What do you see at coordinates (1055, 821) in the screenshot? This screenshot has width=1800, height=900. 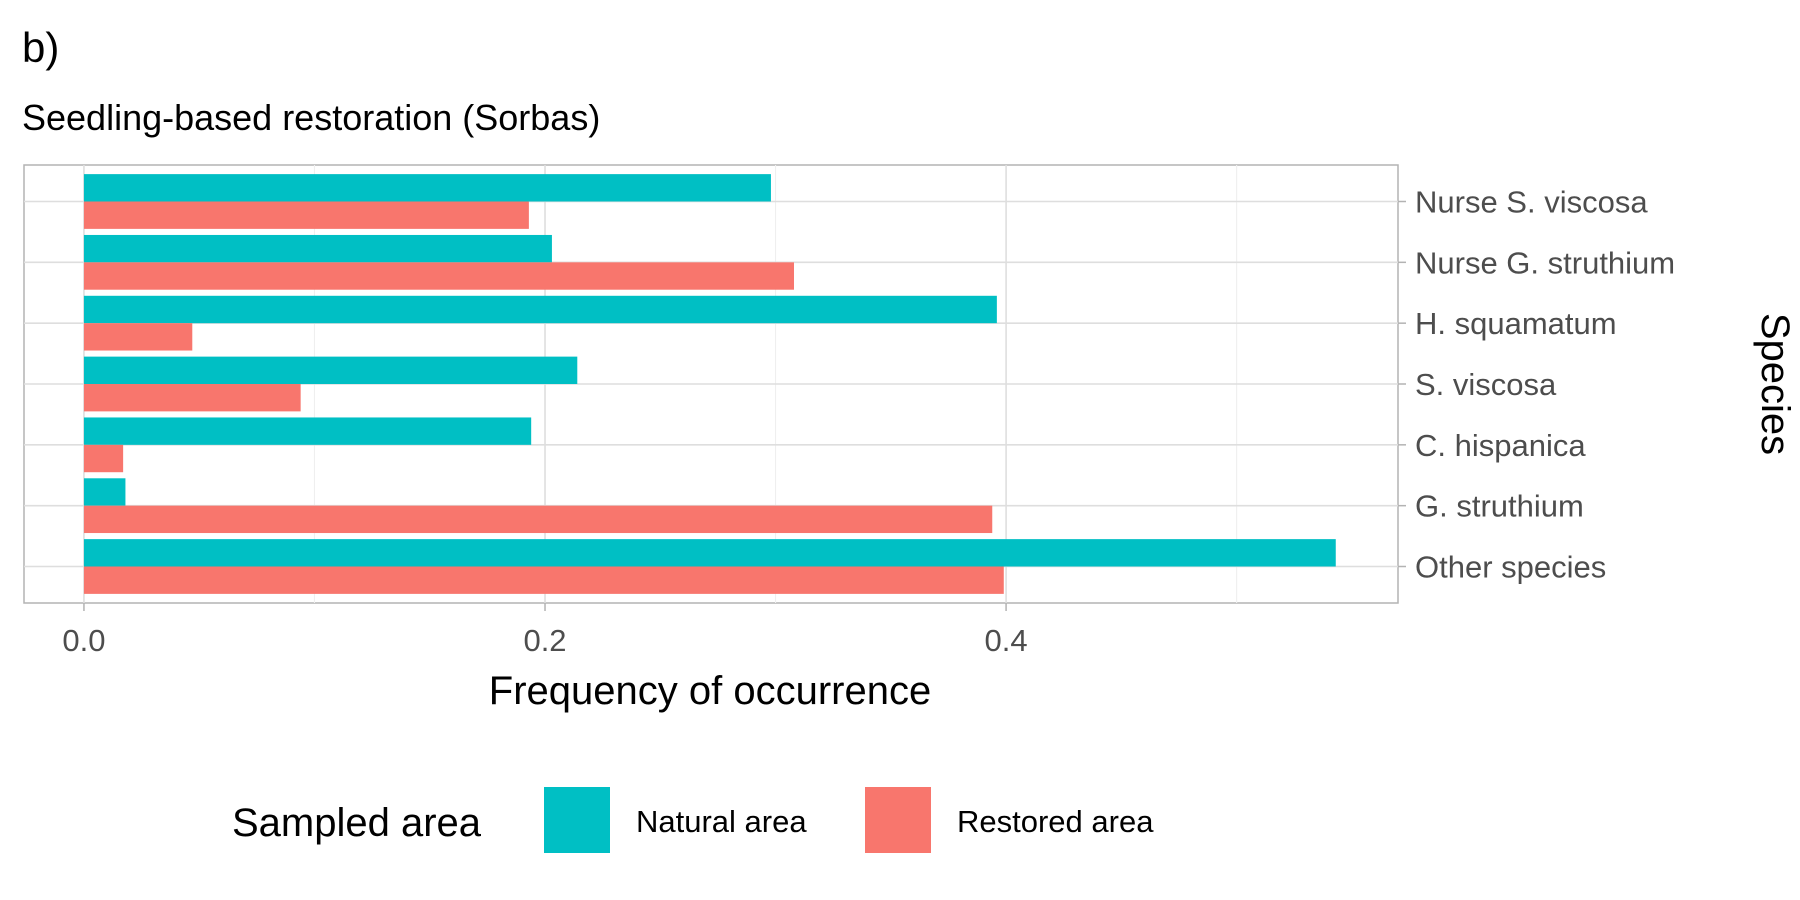 I see `legend-label-restored: Restored area` at bounding box center [1055, 821].